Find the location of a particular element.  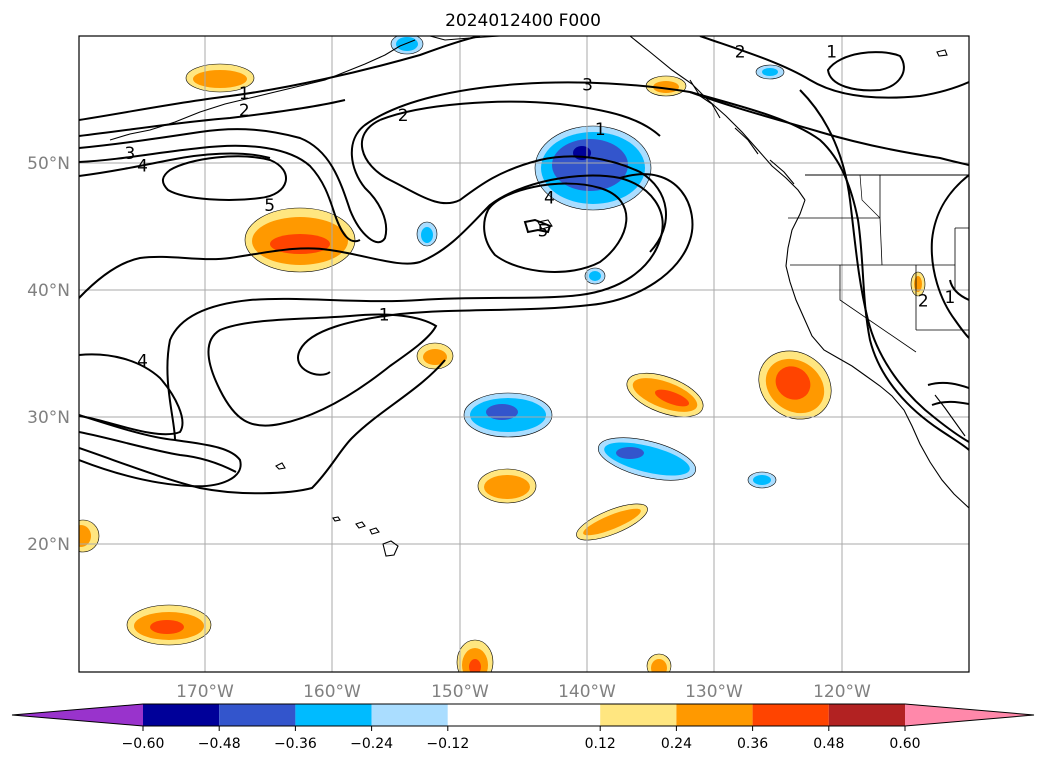

colorbar-tick-label: 0.60 is located at coordinates (904, 744).